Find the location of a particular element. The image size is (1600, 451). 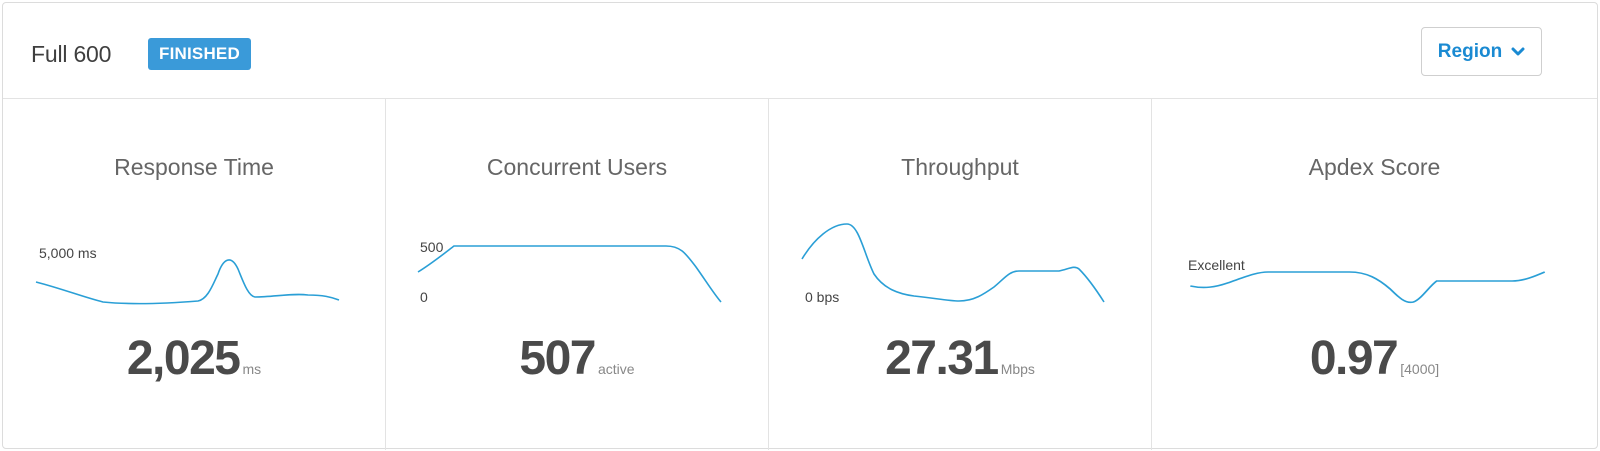

spark-axis-label-top: 500 is located at coordinates (432, 247).